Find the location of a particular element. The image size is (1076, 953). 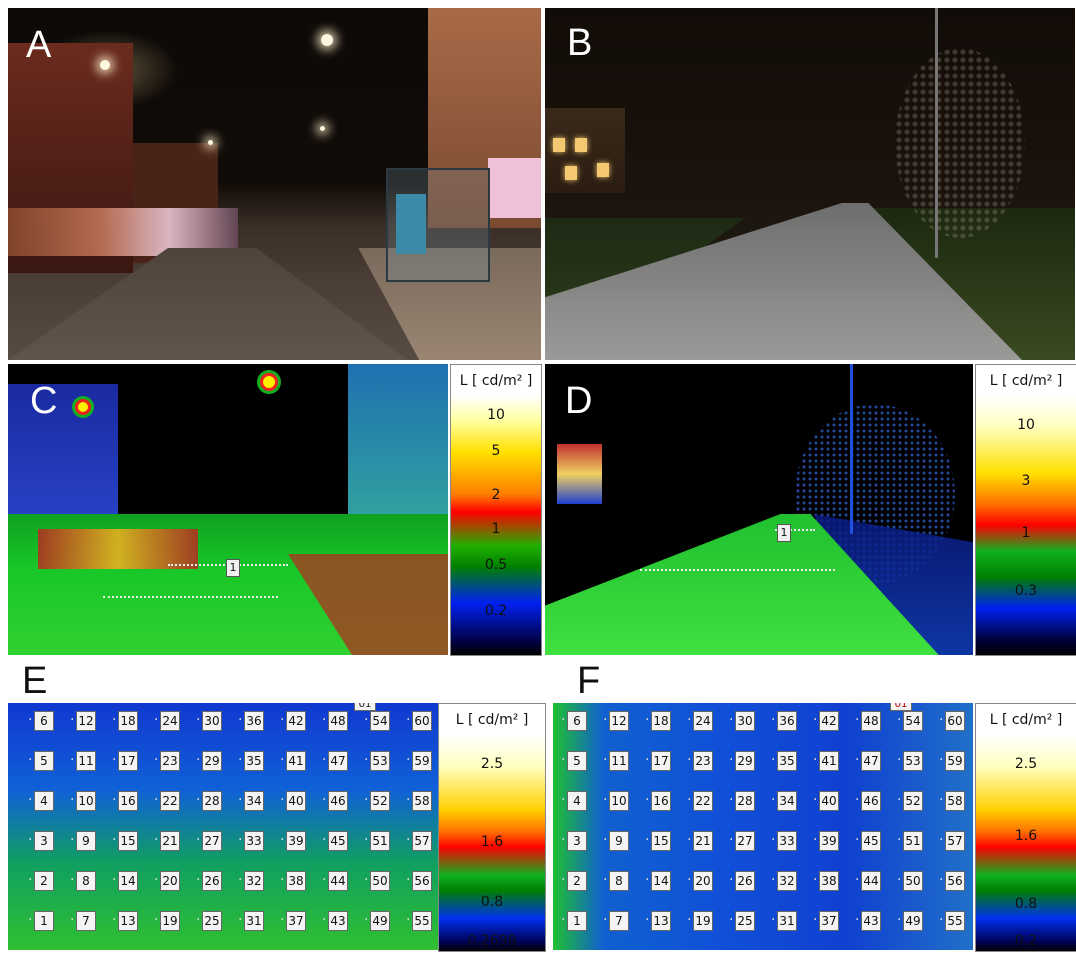

grid-point-label: 55 is located at coordinates (419, 921).